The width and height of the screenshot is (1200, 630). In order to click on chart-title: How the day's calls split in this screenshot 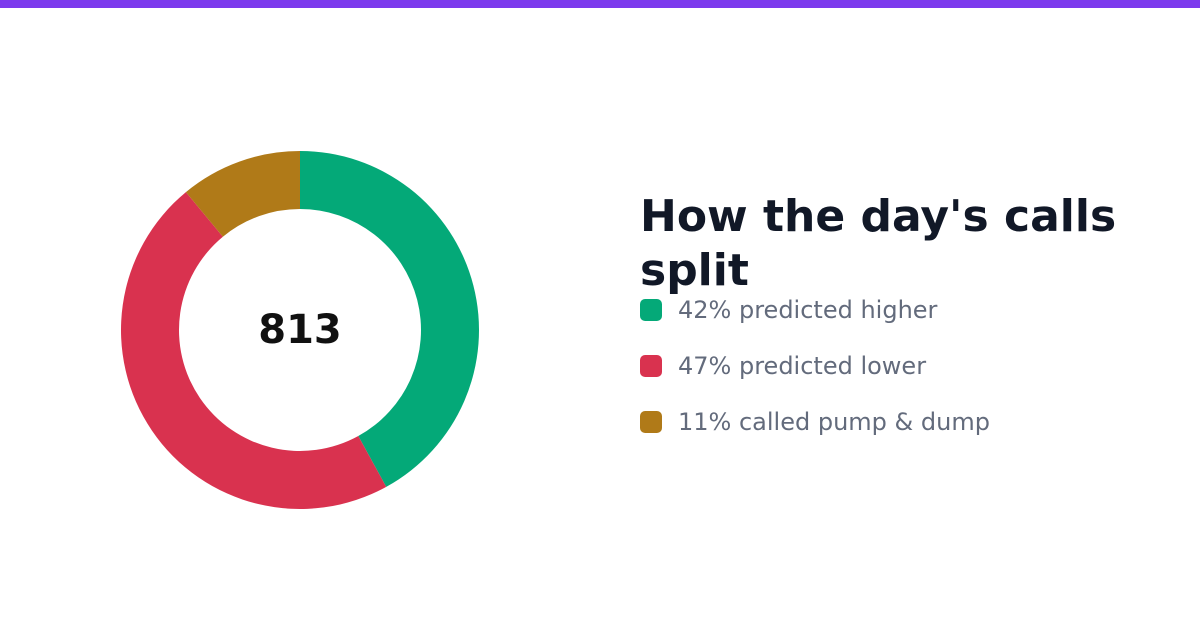, I will do `click(878, 243)`.